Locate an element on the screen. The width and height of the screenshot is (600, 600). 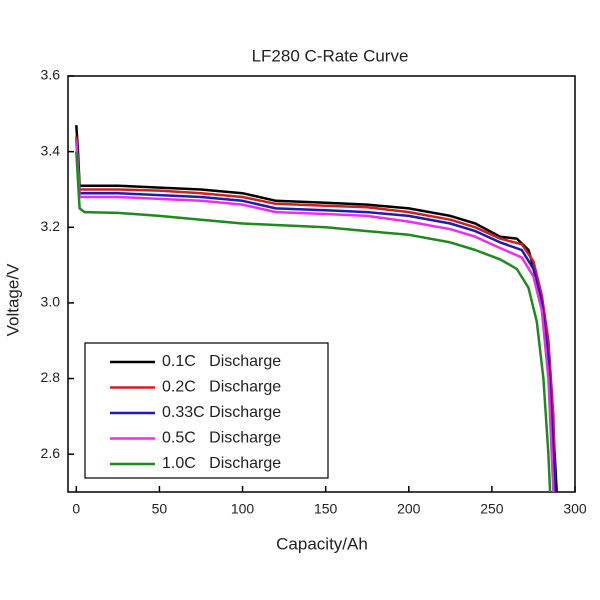
chart-title: LF280 C-Rate Curve is located at coordinates (330, 55).